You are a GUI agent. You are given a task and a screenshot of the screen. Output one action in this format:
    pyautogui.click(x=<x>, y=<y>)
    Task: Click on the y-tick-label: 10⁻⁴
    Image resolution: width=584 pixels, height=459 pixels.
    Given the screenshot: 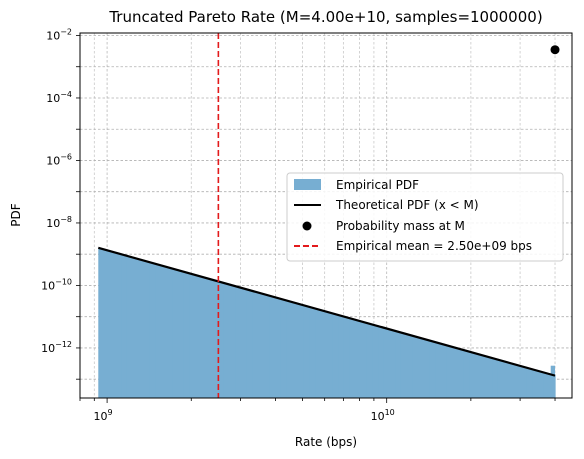 What is the action you would take?
    pyautogui.click(x=59, y=97)
    